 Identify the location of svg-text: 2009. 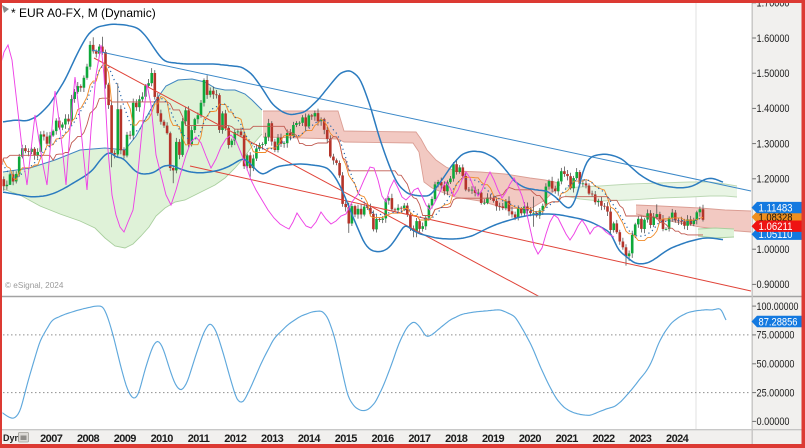
(125, 439).